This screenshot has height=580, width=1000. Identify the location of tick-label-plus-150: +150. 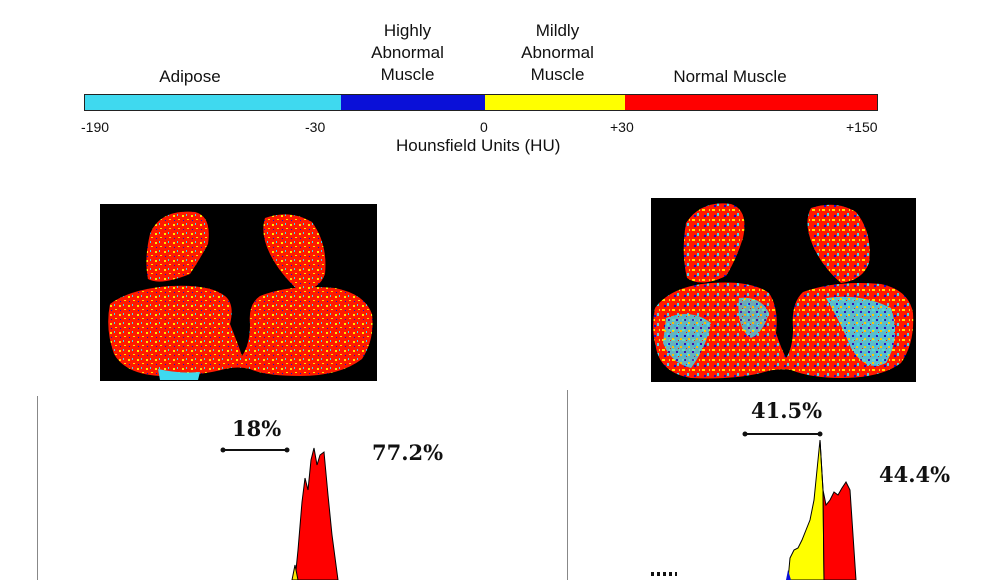
(862, 127).